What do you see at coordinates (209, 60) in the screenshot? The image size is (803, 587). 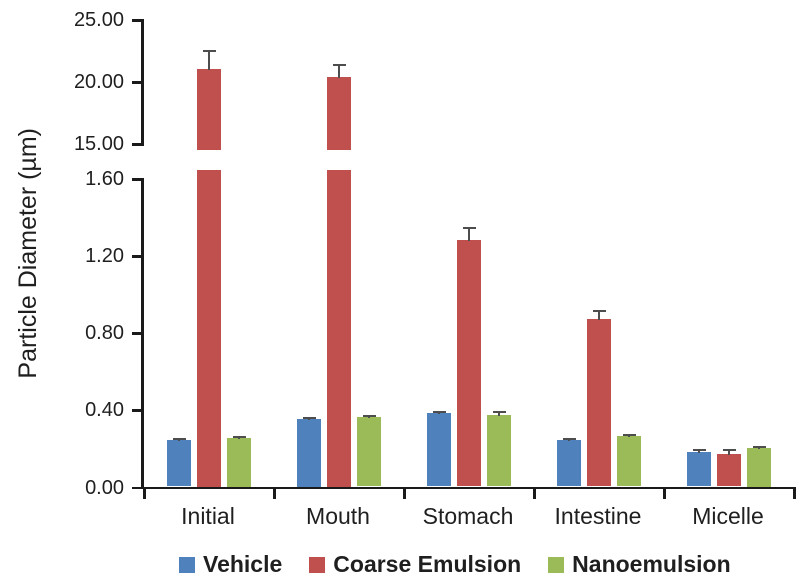 I see `bar-coarse-emulsion-initial-error-whisker` at bounding box center [209, 60].